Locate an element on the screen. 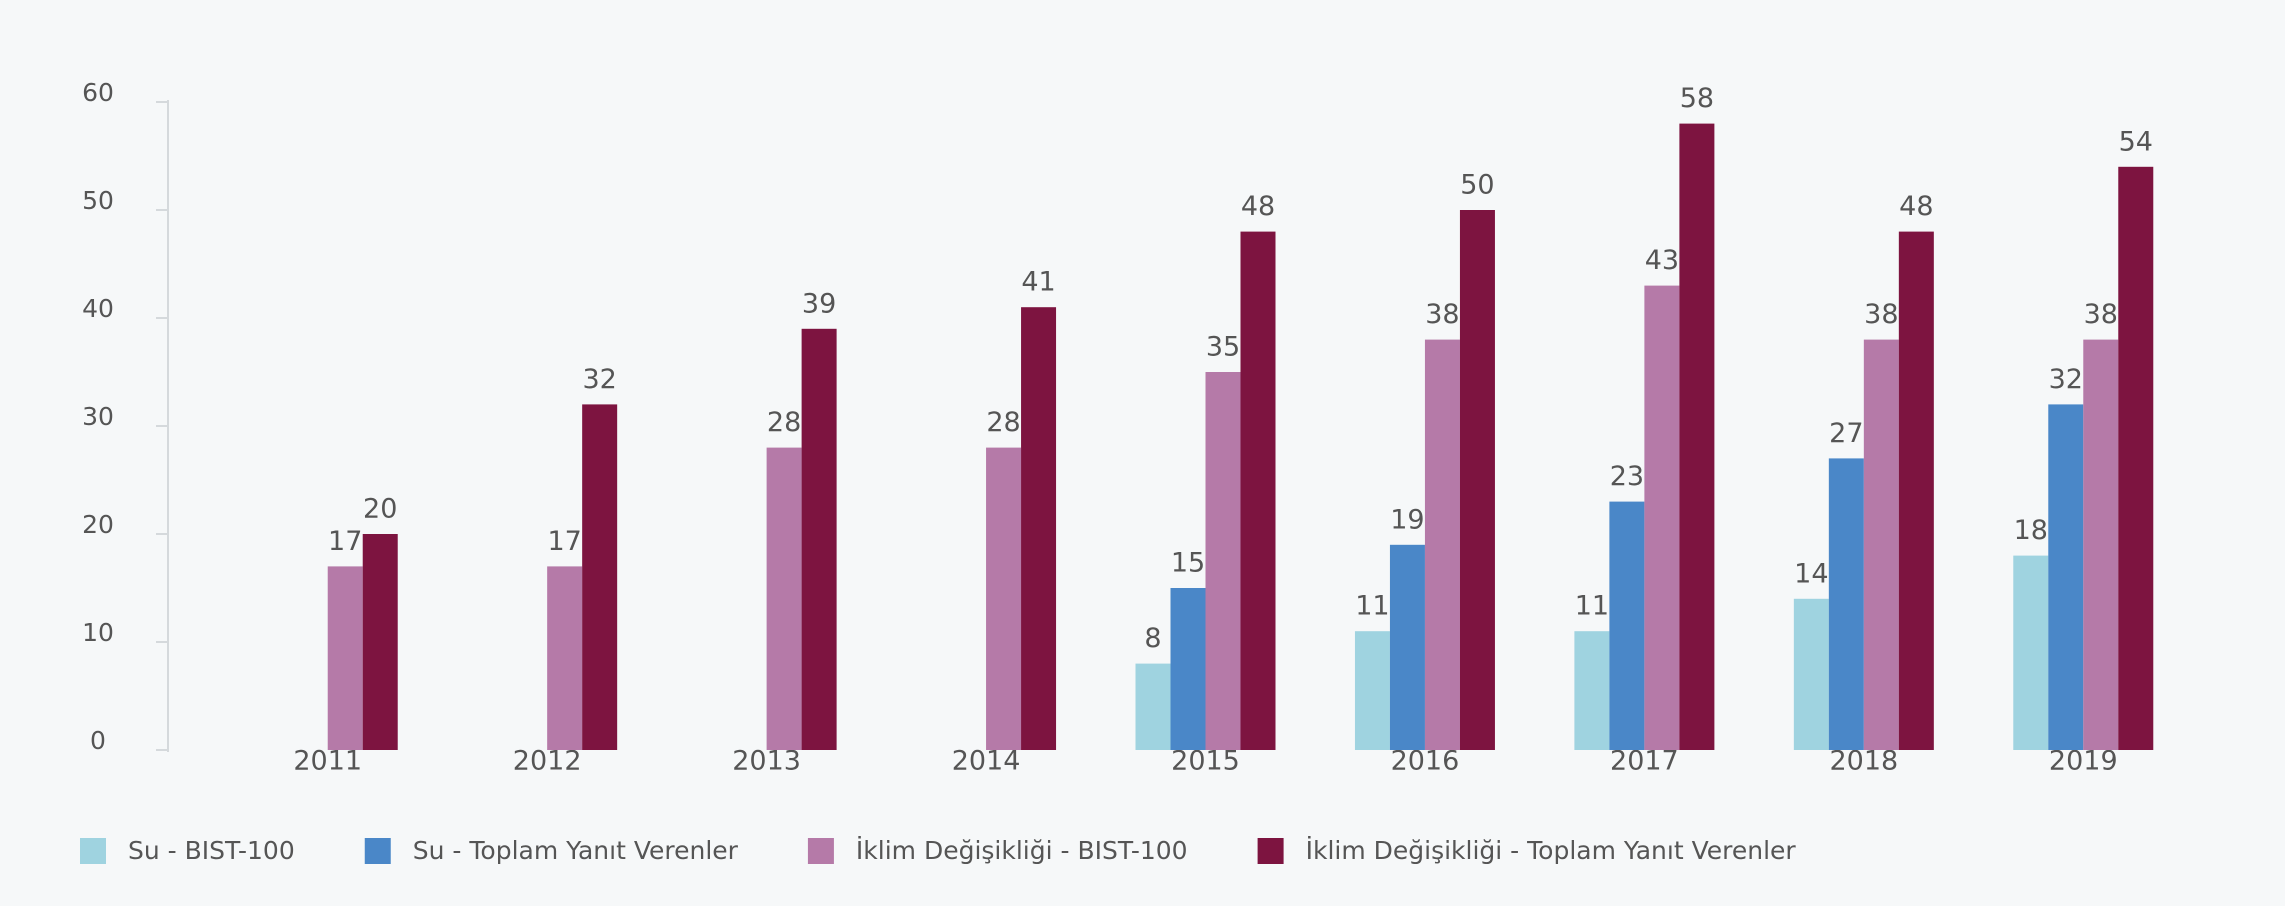  y-tick-label: 20 is located at coordinates (98, 524).